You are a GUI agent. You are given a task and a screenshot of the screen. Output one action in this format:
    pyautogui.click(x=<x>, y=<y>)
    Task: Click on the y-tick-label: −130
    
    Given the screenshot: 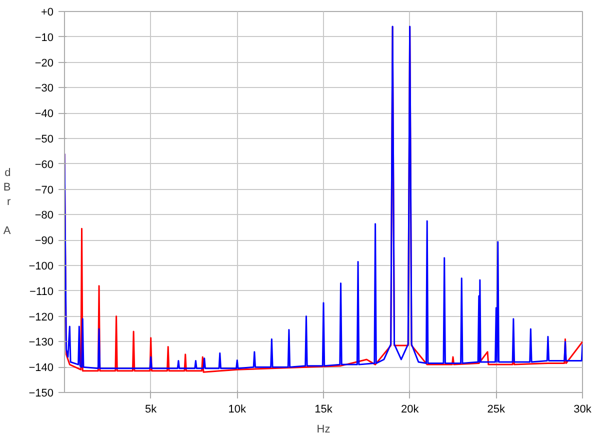 What is the action you would take?
    pyautogui.click(x=41, y=342)
    